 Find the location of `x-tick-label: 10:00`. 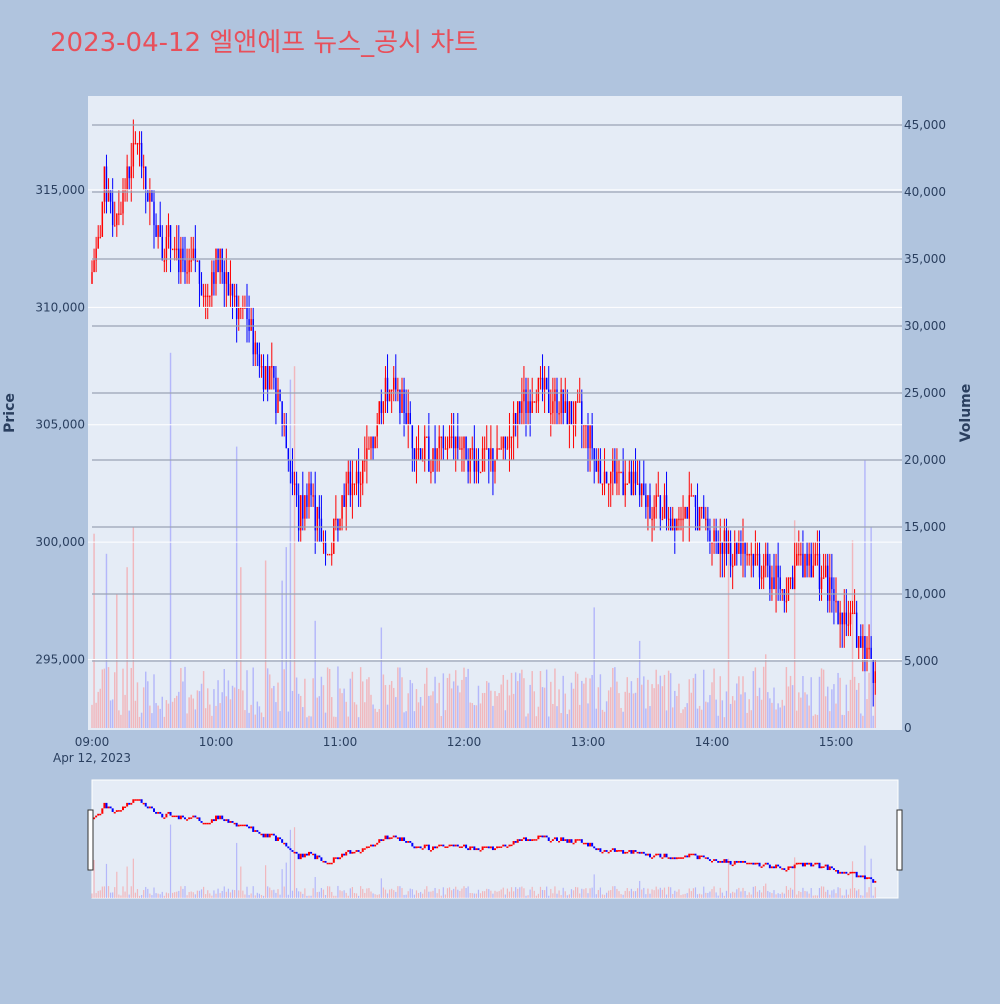

x-tick-label: 10:00 is located at coordinates (216, 742).